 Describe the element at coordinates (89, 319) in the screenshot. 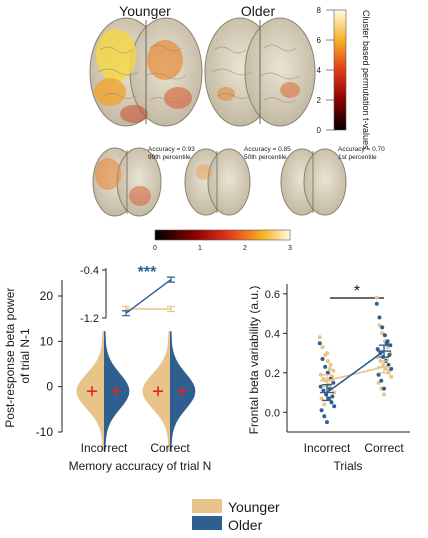

I see `inset-y-tick-label: -1.2` at that location.